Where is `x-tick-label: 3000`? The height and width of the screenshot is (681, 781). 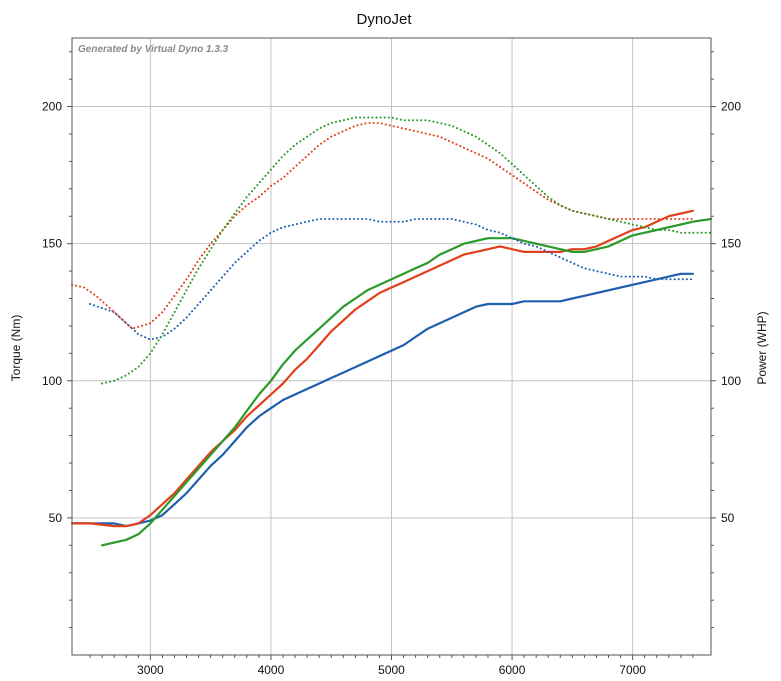
x-tick-label: 3000 is located at coordinates (150, 670).